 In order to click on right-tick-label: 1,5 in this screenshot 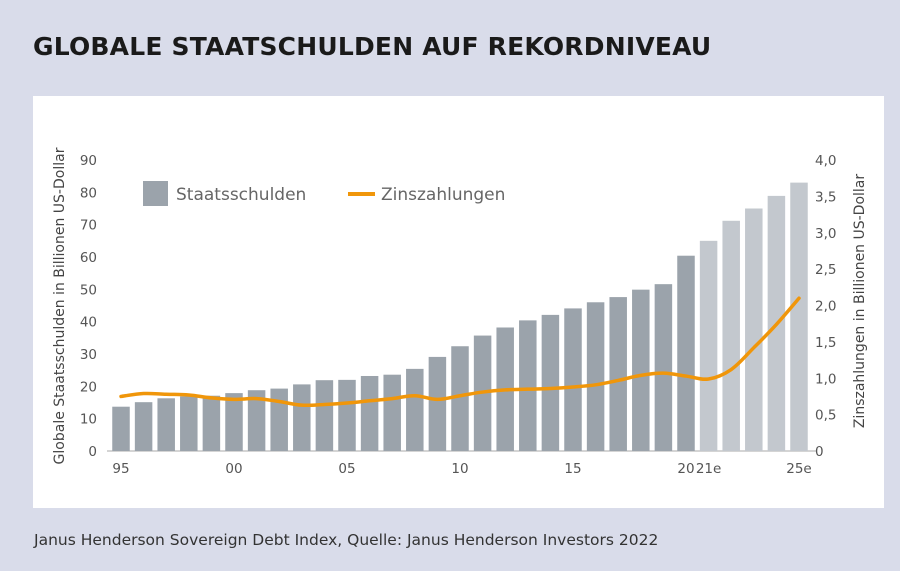, I will do `click(825, 343)`.